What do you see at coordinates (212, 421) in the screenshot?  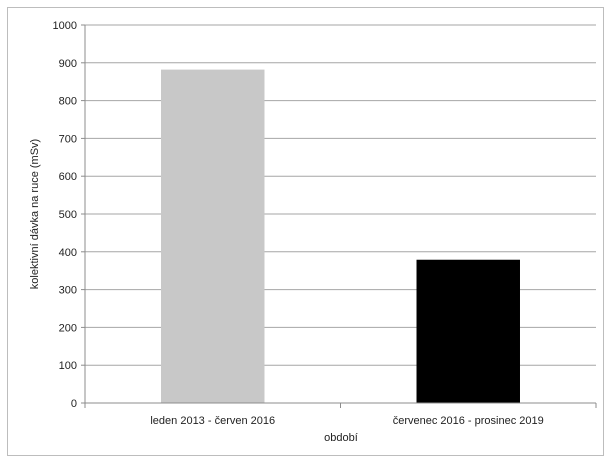 I see `x-tick-label: leden 2013 - červen 2016` at bounding box center [212, 421].